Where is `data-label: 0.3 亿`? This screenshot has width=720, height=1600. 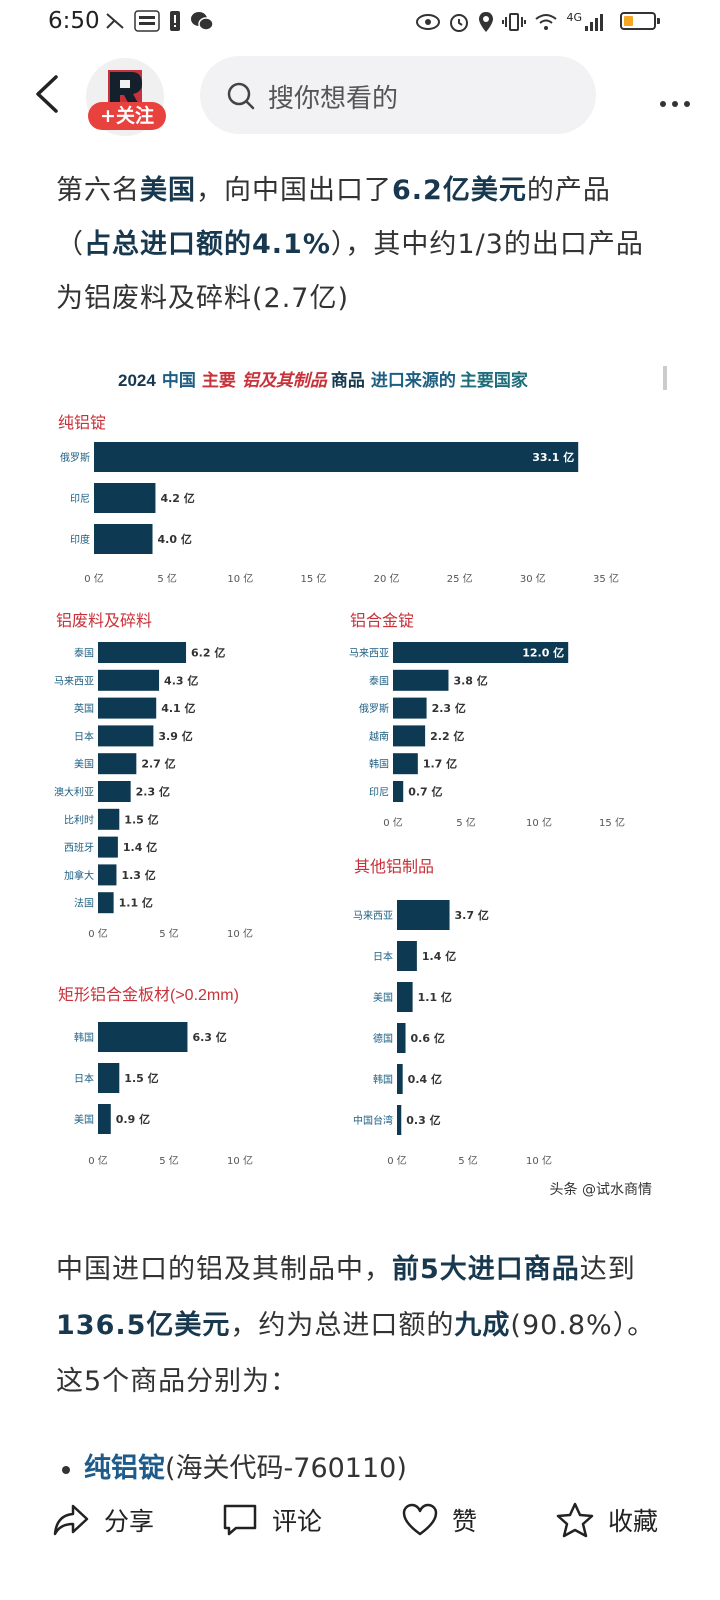
data-label: 0.3 亿 is located at coordinates (423, 1120).